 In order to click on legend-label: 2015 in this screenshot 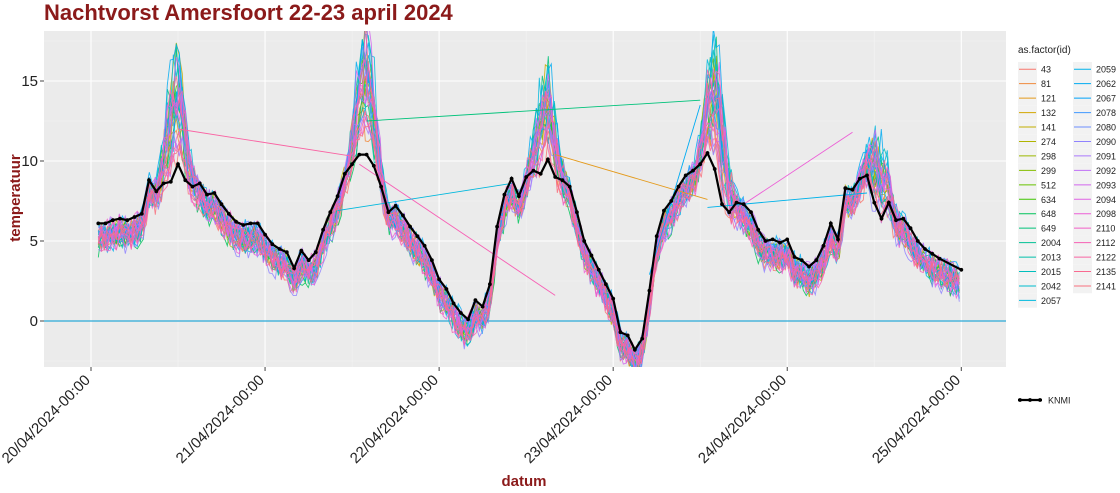, I will do `click(1051, 272)`.